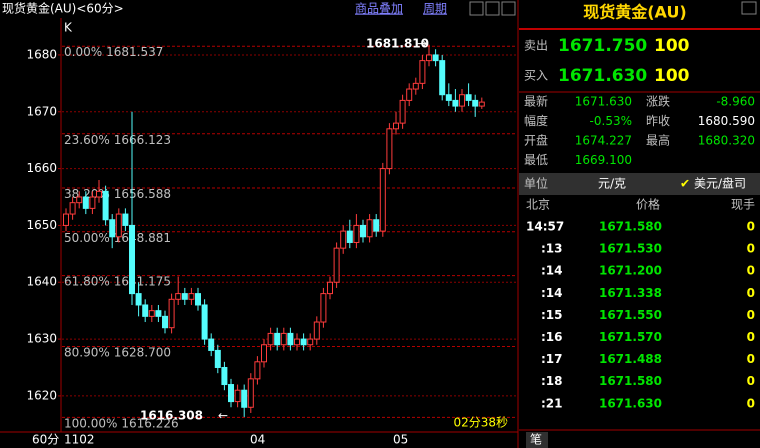  Describe the element at coordinates (552, 249) in the screenshot. I see `tick-time: :13` at that location.